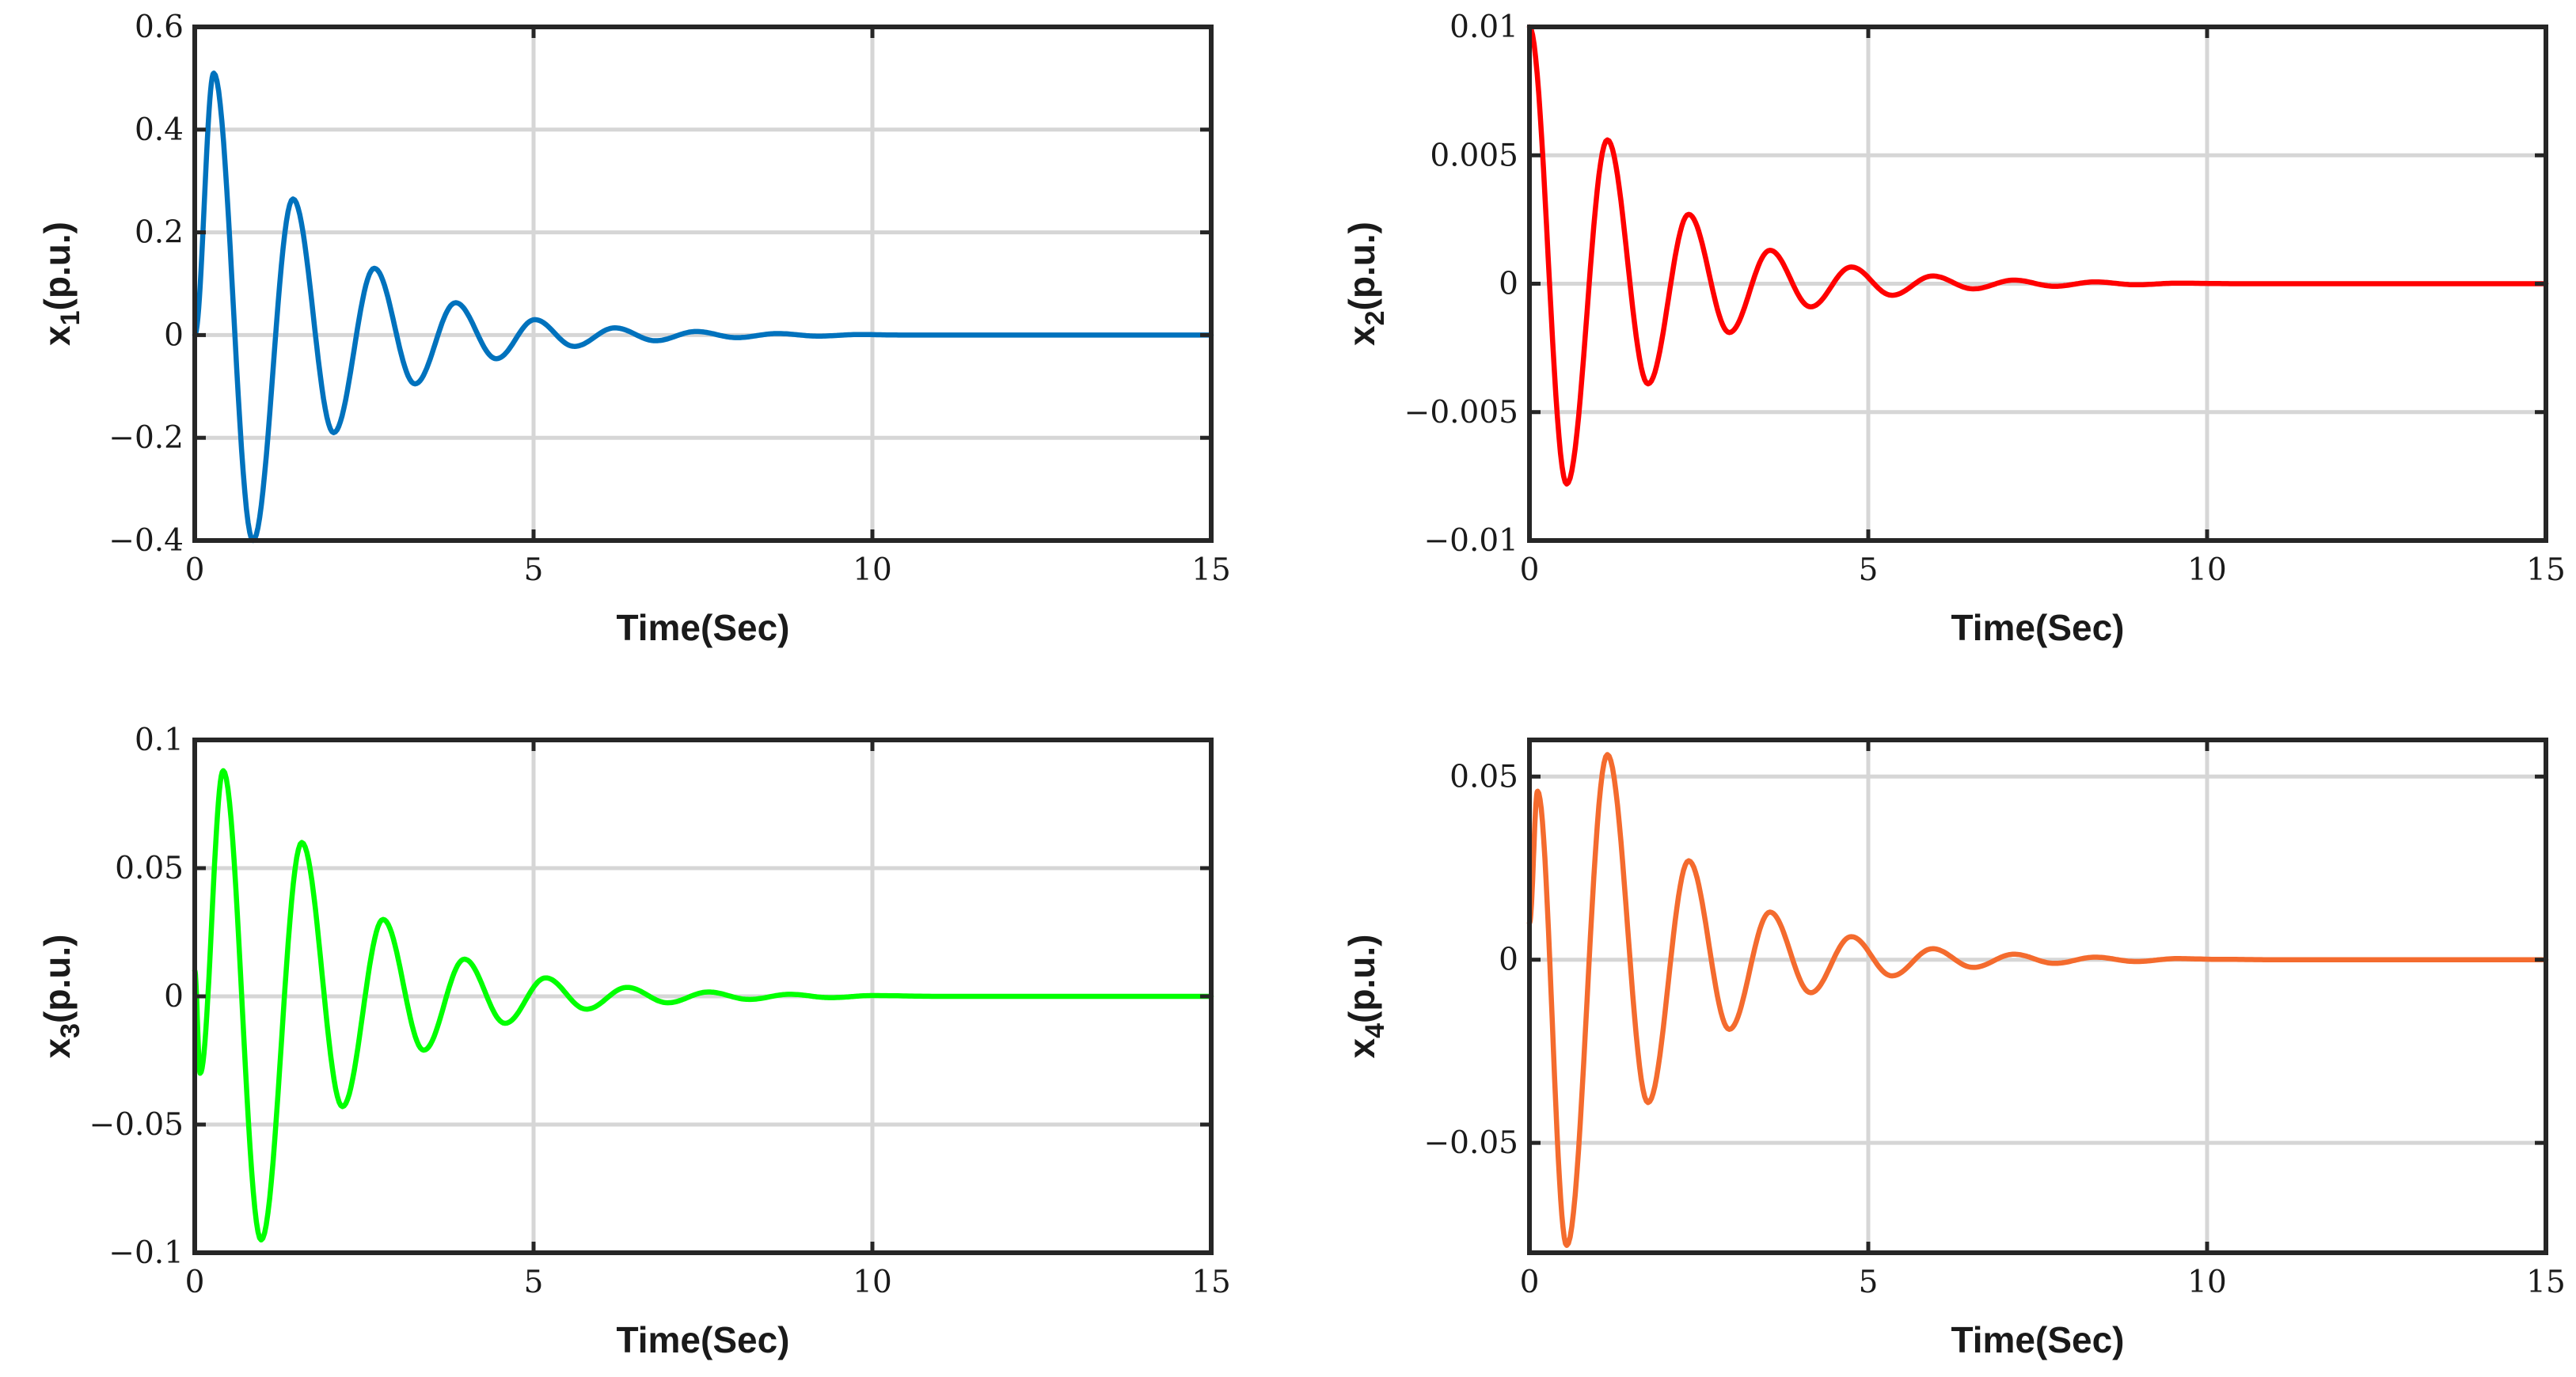 The height and width of the screenshot is (1377, 2576). What do you see at coordinates (159, 740) in the screenshot?
I see `y-tick-label: 0.1` at bounding box center [159, 740].